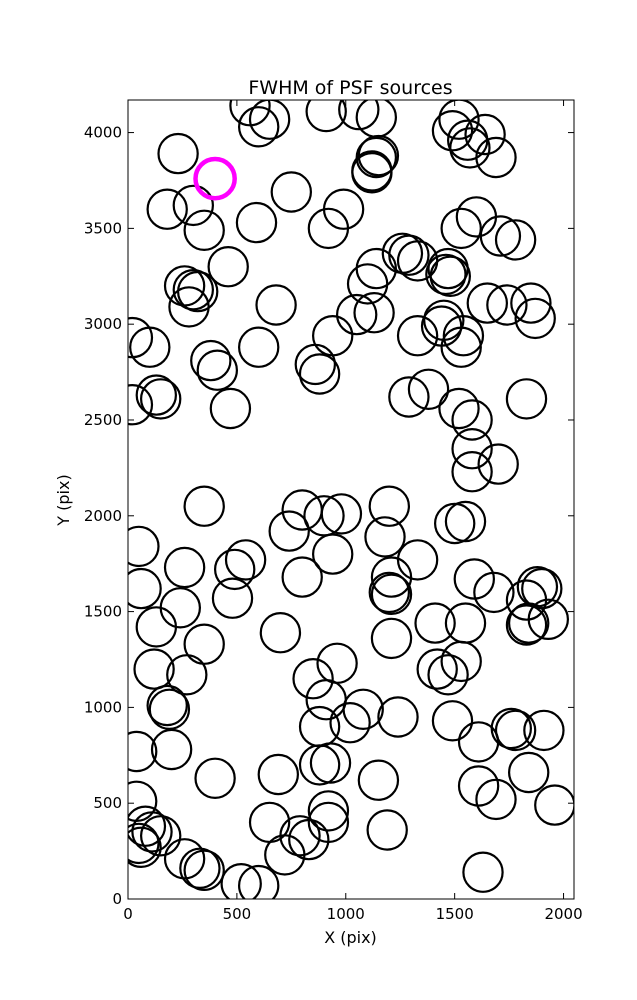 The height and width of the screenshot is (1000, 637). What do you see at coordinates (103, 612) in the screenshot?
I see `y-tick-label: 1500` at bounding box center [103, 612].